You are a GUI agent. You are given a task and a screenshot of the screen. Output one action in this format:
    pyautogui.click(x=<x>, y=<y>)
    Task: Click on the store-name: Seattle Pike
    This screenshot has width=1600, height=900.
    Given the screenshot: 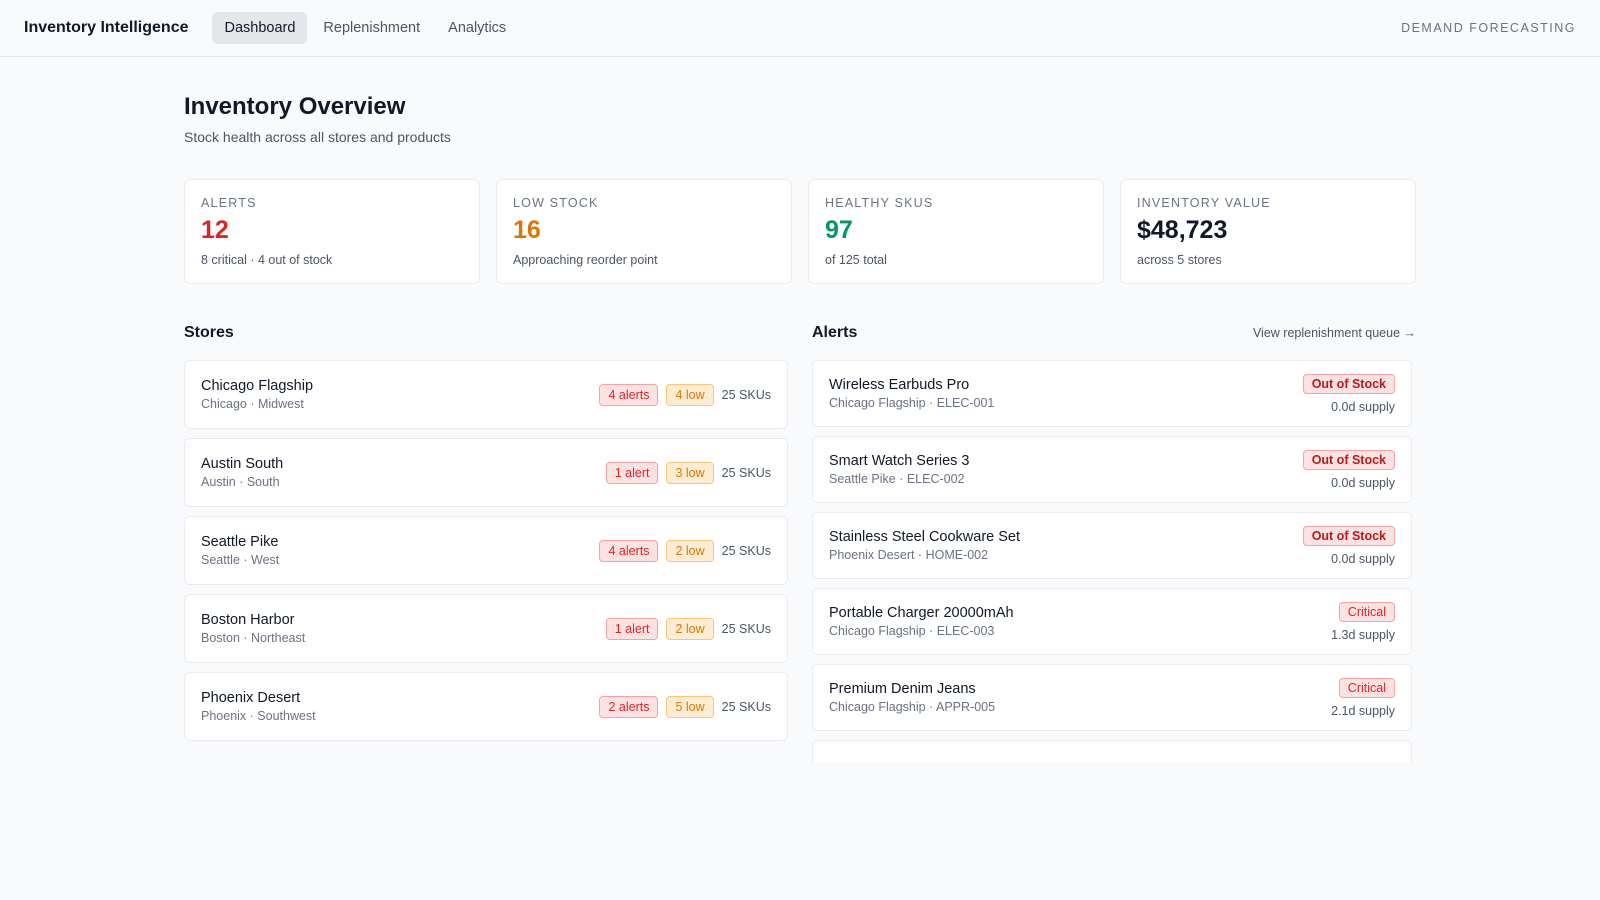 What is the action you would take?
    pyautogui.click(x=240, y=542)
    